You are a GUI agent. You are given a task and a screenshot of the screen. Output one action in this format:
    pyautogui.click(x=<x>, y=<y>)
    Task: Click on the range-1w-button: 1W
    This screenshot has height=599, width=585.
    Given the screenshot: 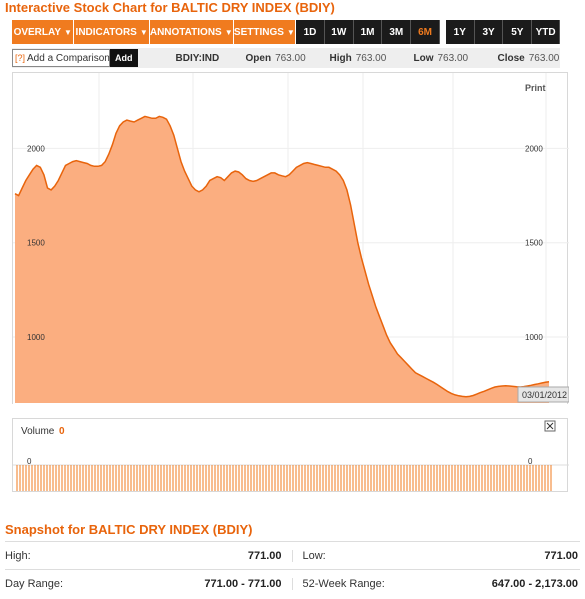 What is the action you would take?
    pyautogui.click(x=339, y=32)
    